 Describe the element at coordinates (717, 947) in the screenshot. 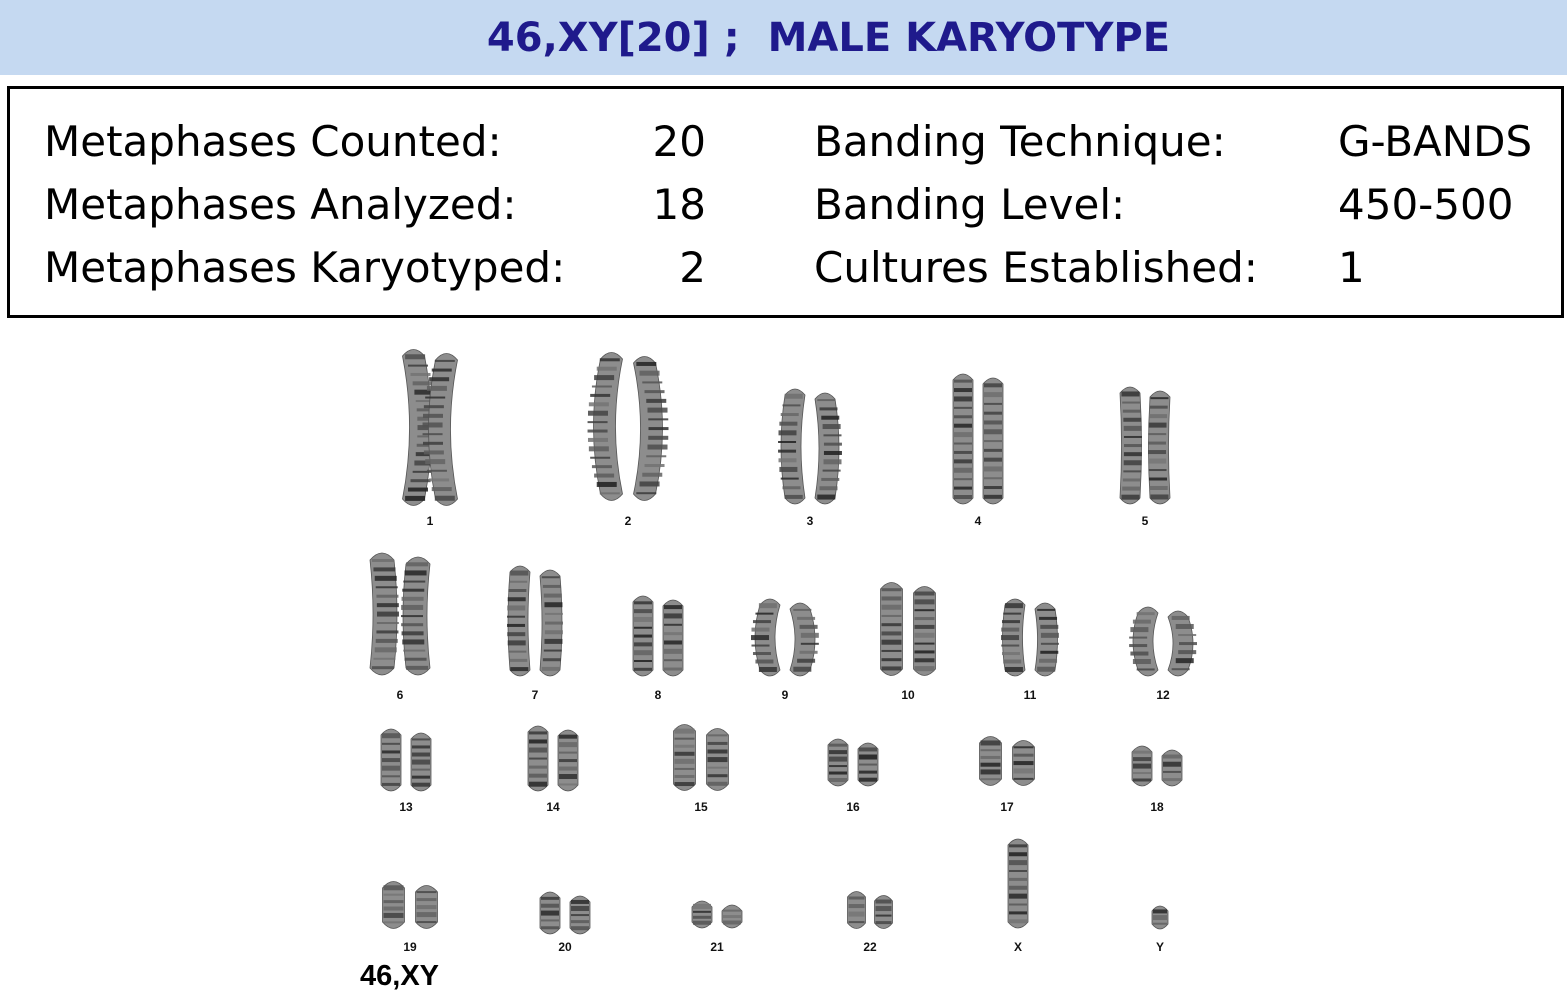

I see `chromosome-label: 21` at that location.